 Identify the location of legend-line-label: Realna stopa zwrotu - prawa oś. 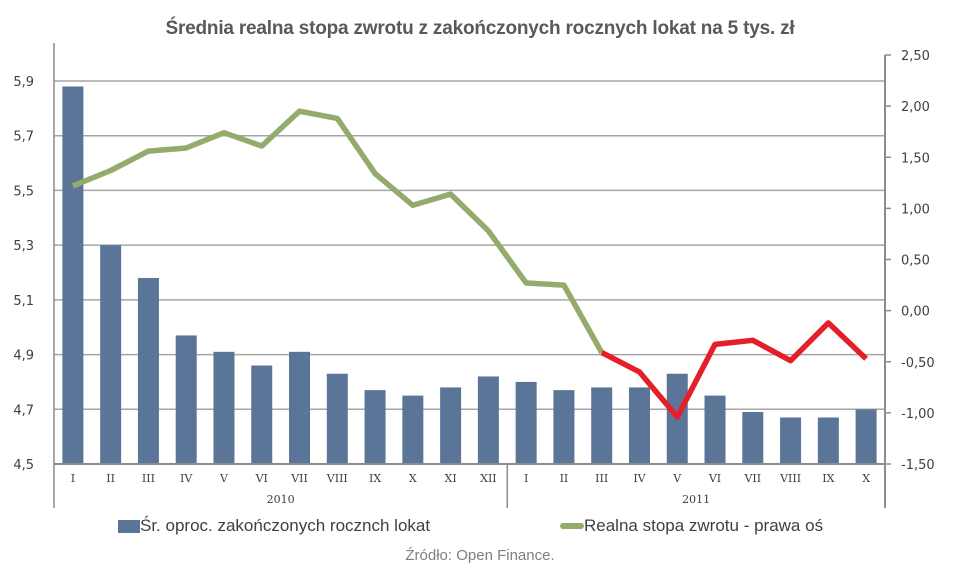
(704, 525).